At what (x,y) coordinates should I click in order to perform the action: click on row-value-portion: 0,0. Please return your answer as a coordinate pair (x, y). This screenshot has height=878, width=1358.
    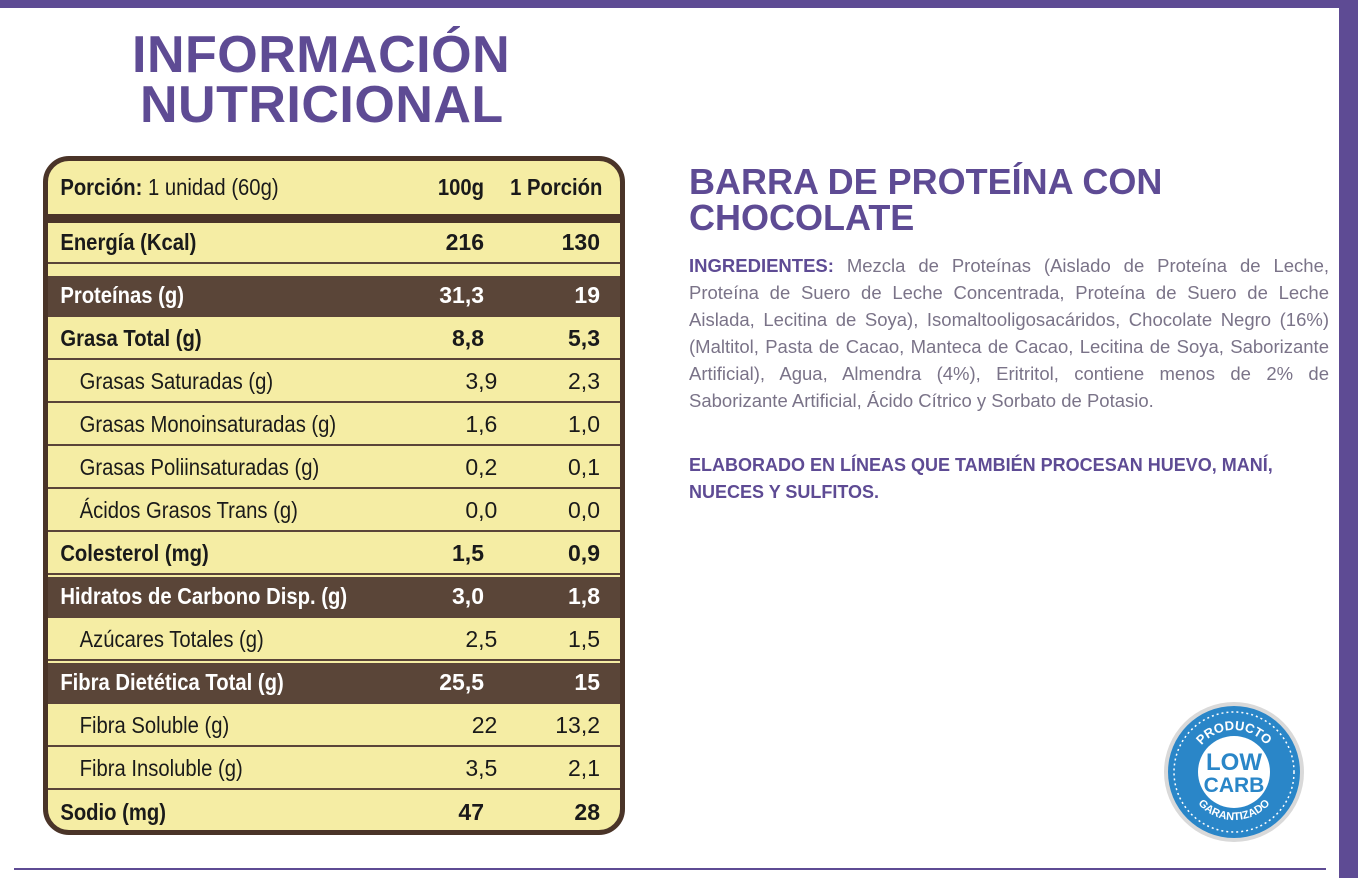
    Looking at the image, I should click on (584, 510).